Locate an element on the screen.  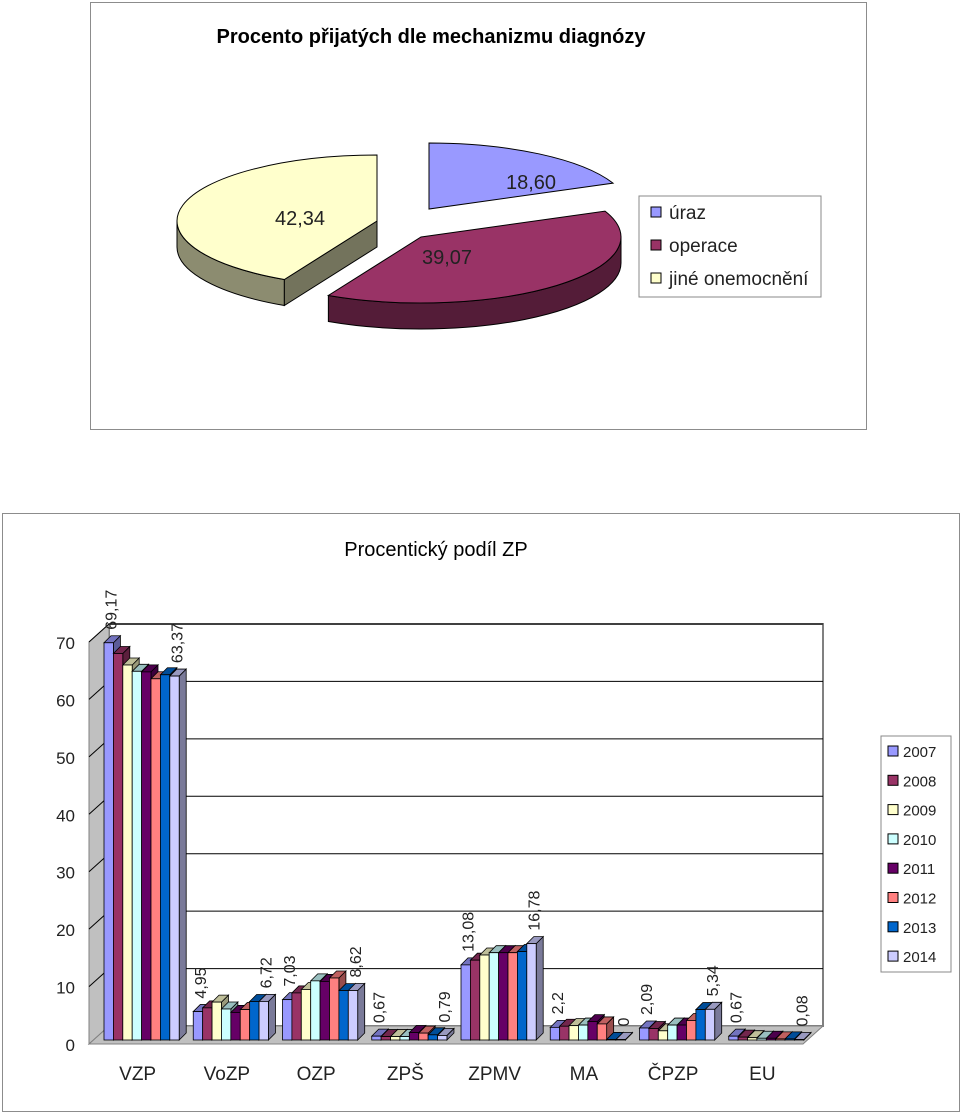
bar-data-label-5: 8,62 is located at coordinates (356, 961).